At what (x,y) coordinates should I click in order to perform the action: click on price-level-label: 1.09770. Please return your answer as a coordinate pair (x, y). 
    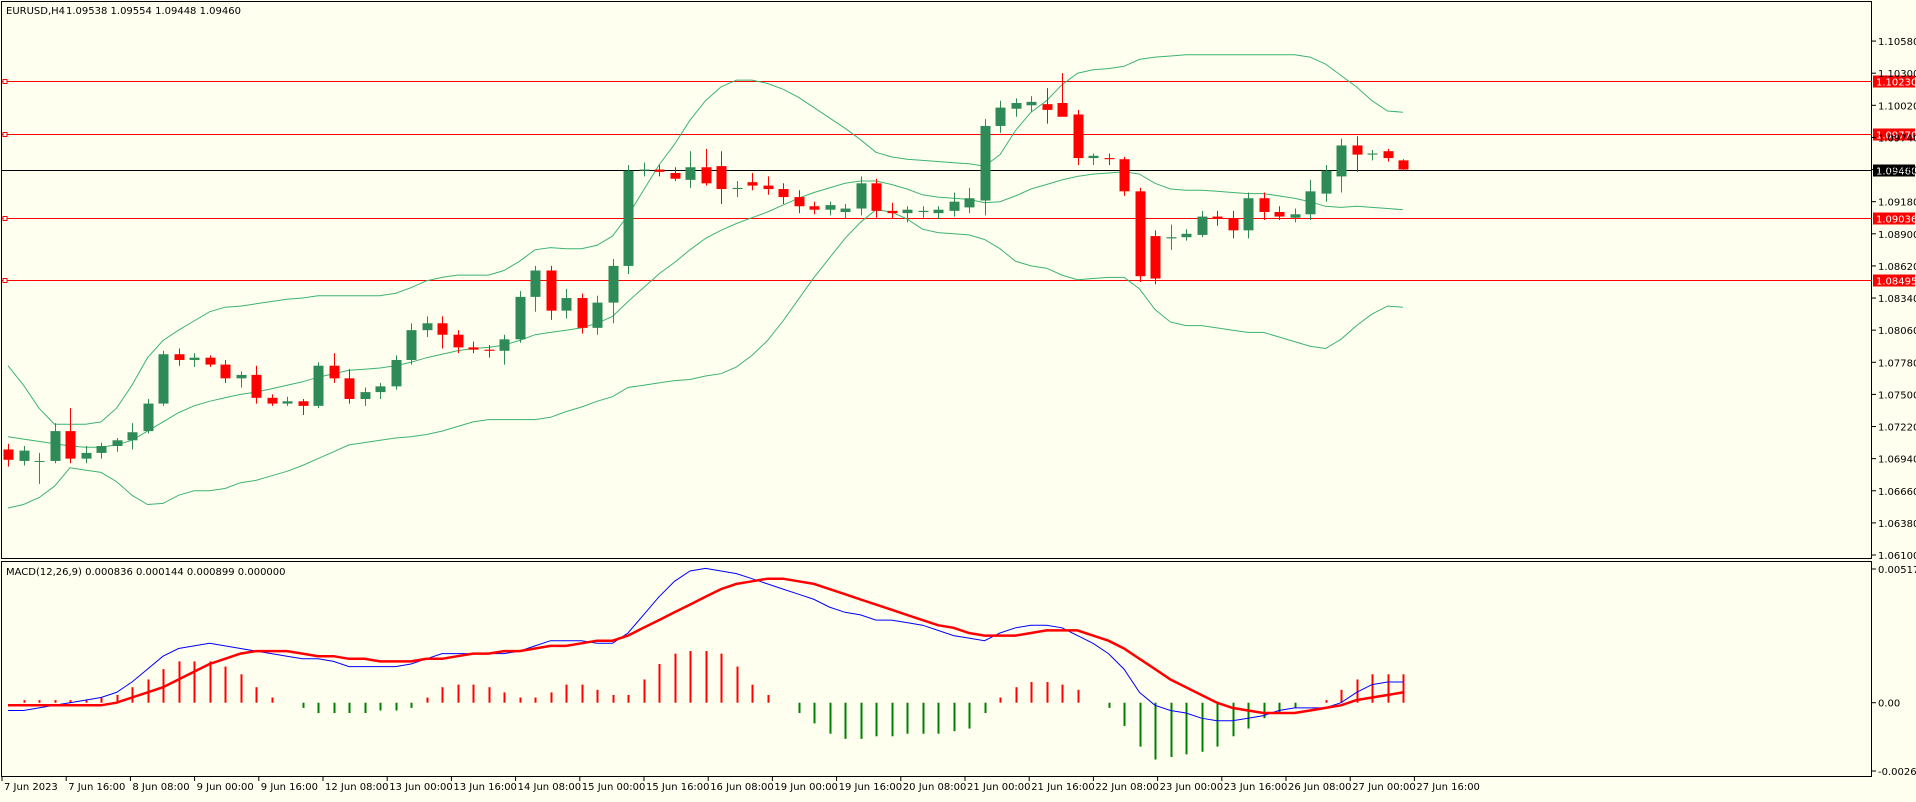
    Looking at the image, I should click on (1896, 136).